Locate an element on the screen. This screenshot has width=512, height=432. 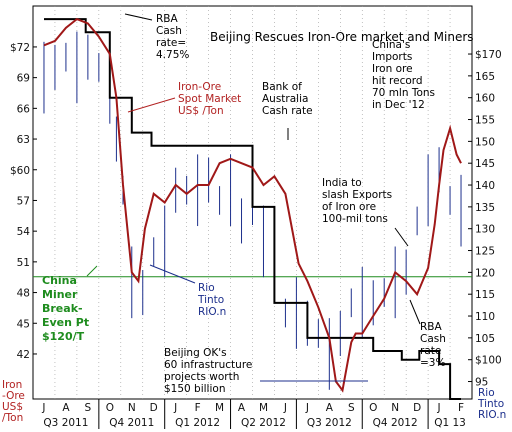
right-tick-label: $100 is located at coordinates (488, 361).